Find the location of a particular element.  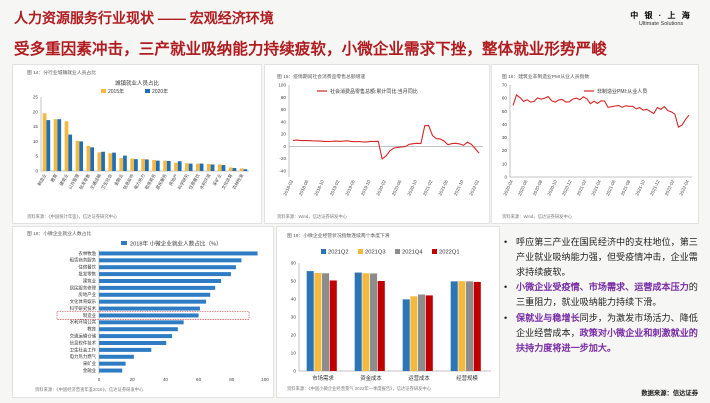

y-tick-label: 80 is located at coordinates (284, 97).